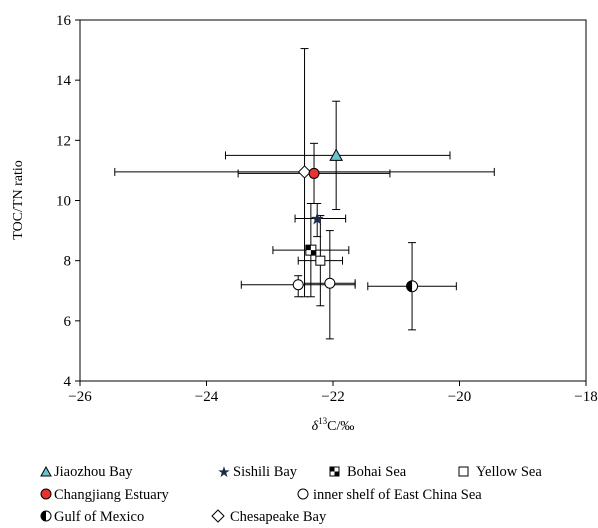  Describe the element at coordinates (223, 473) in the screenshot. I see `legend-marker-star: ★` at that location.